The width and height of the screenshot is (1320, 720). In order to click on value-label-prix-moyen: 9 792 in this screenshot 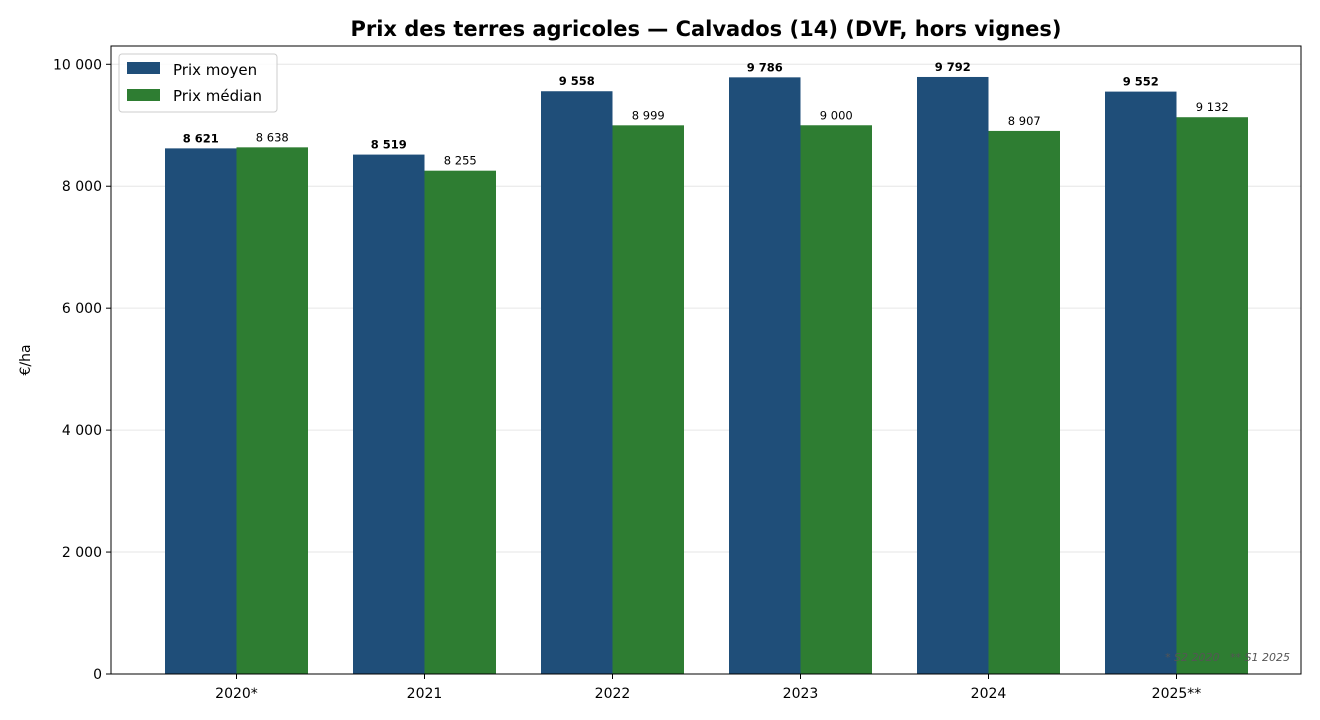, I will do `click(953, 67)`.